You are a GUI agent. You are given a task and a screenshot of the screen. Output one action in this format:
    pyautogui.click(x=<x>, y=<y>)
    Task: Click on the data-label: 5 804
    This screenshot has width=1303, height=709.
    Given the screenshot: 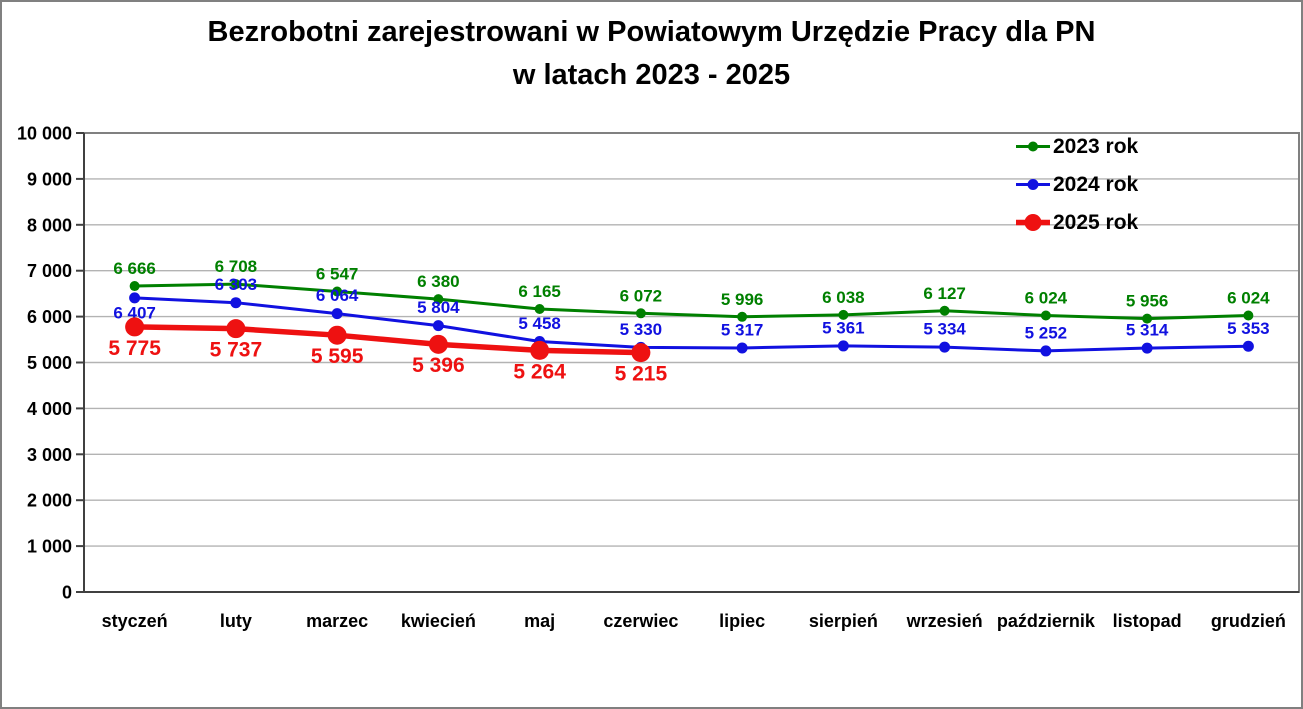 What is the action you would take?
    pyautogui.click(x=438, y=307)
    